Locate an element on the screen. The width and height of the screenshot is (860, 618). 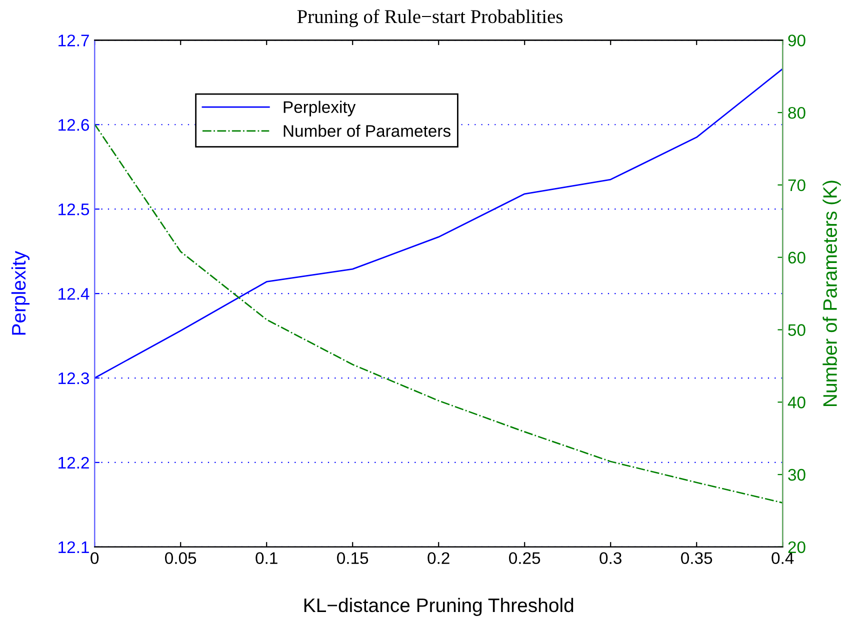
x-tick-label: 0.35 is located at coordinates (696, 558).